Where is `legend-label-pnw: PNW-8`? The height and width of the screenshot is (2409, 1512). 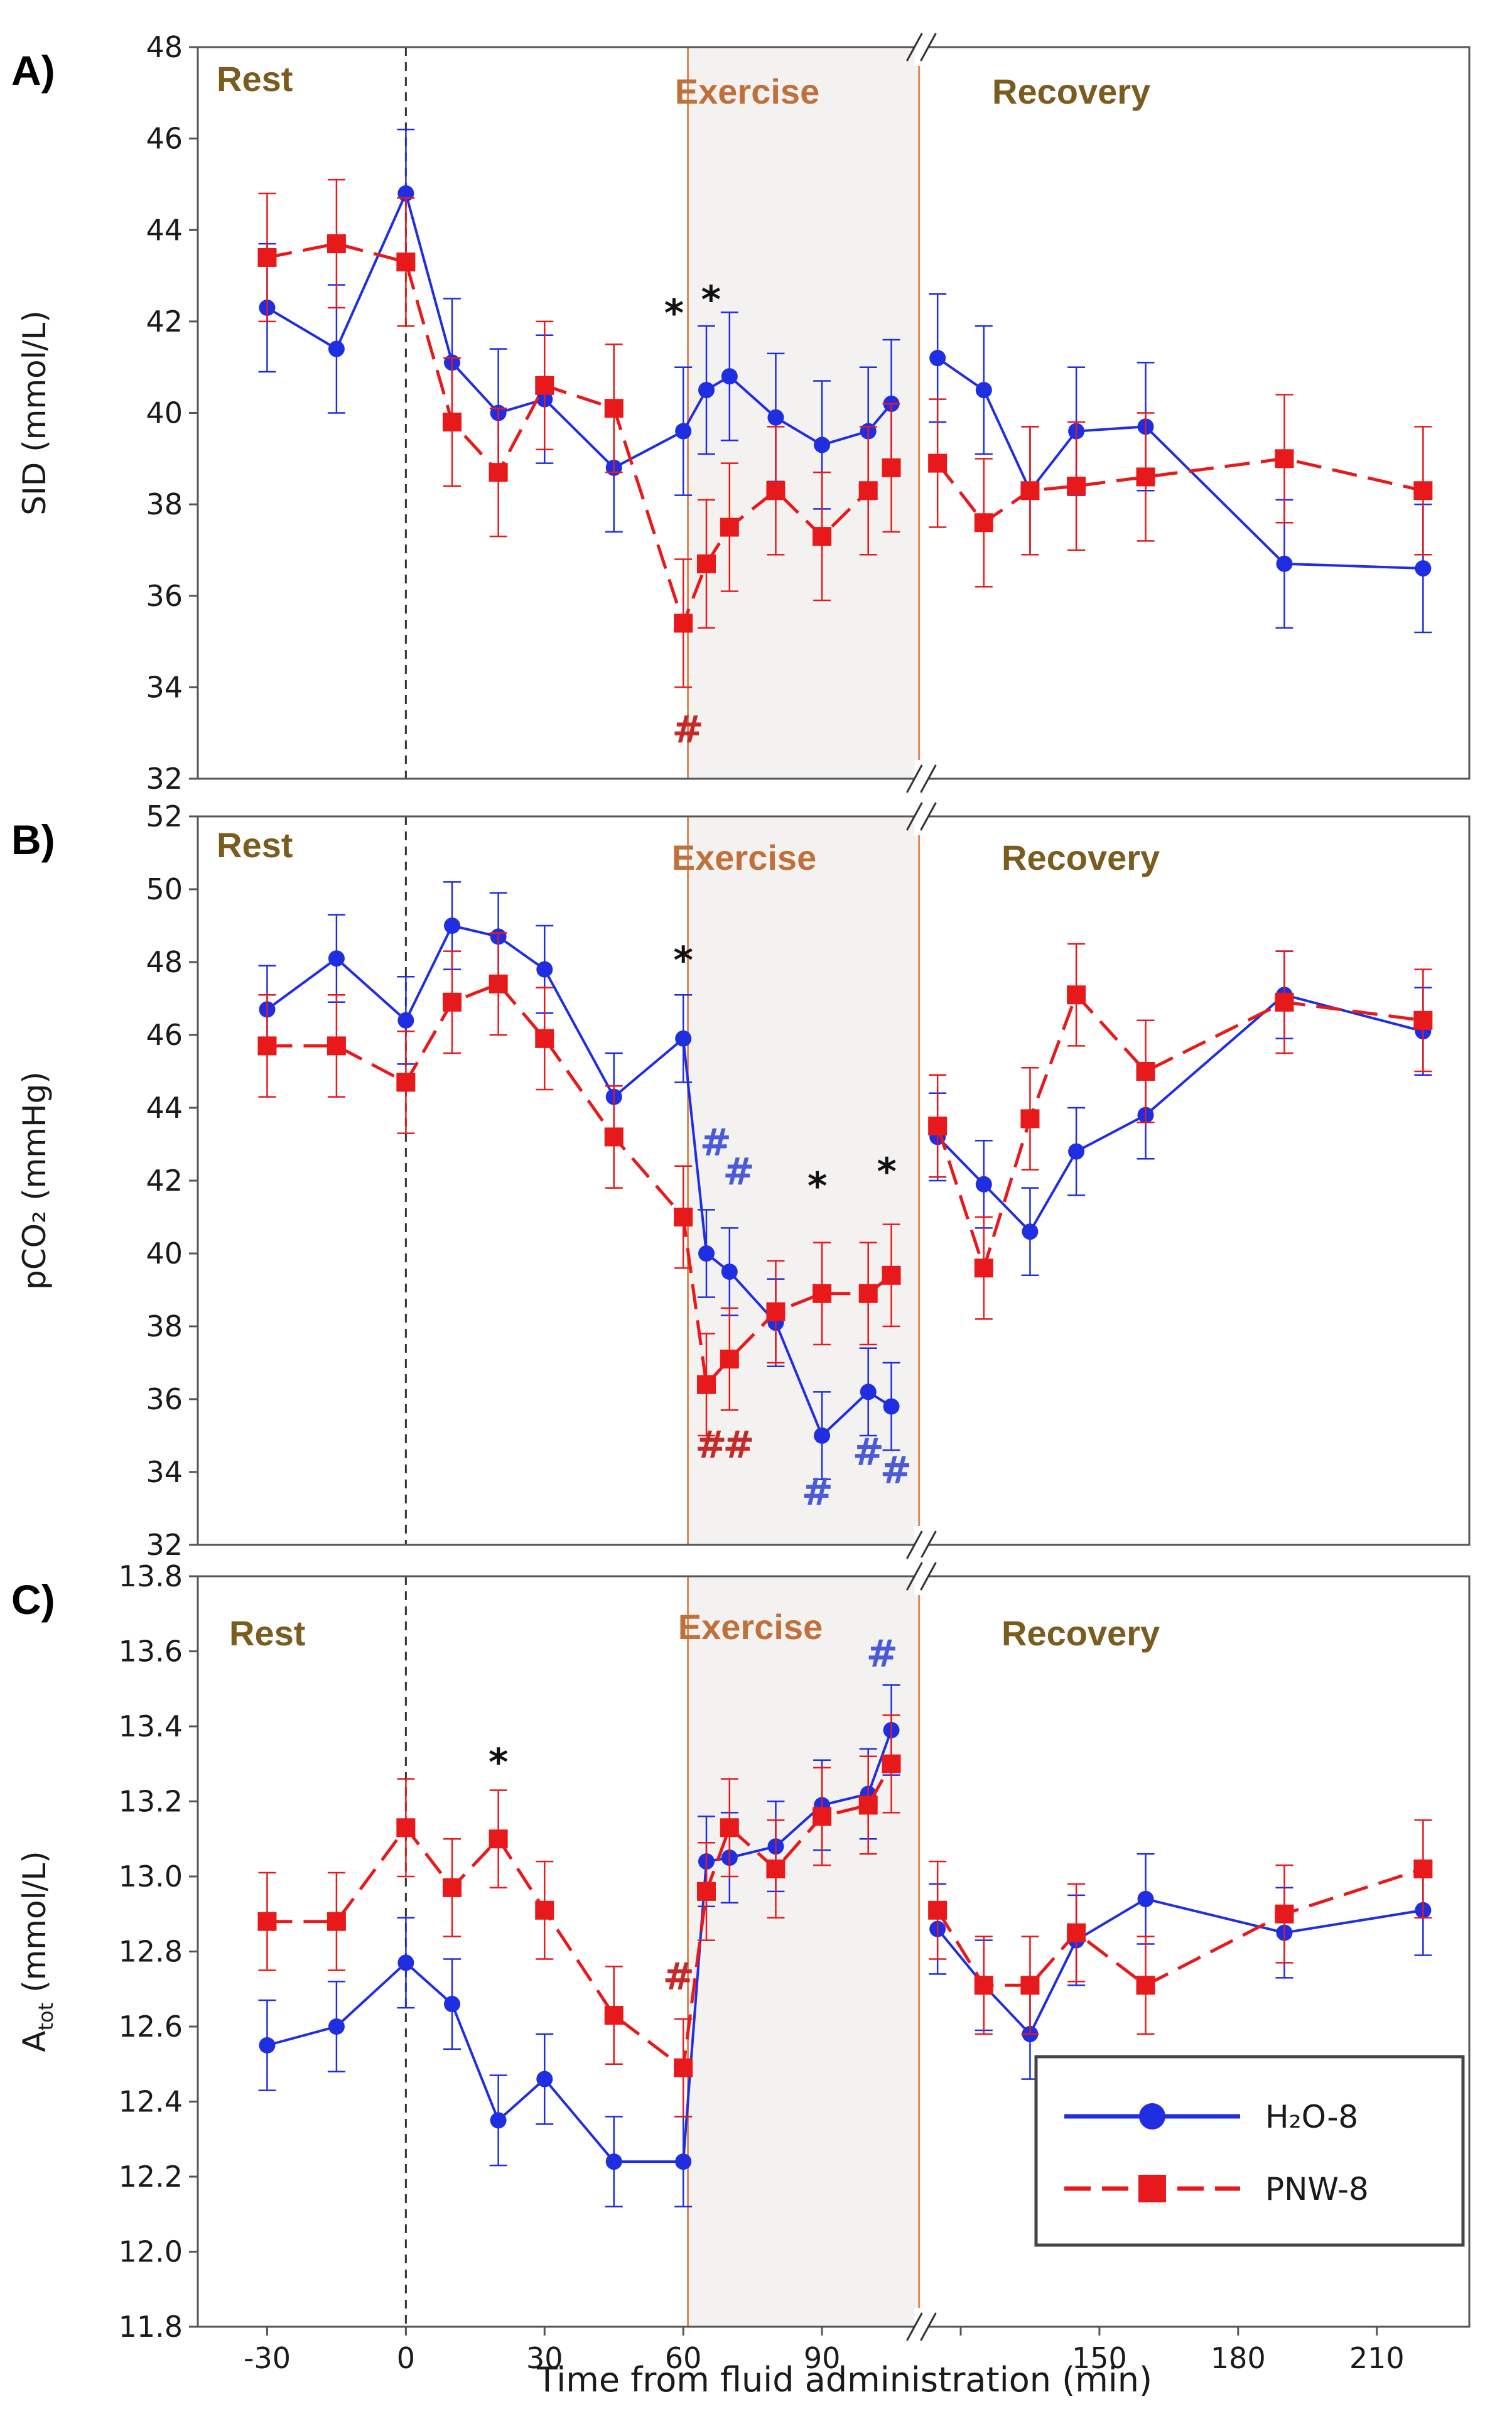 legend-label-pnw: PNW-8 is located at coordinates (1317, 2189).